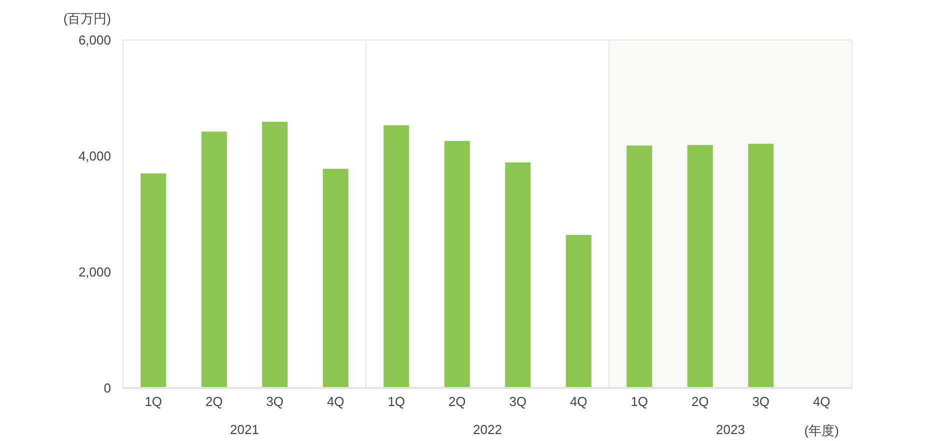 Image resolution: width=930 pixels, height=441 pixels. Describe the element at coordinates (107, 388) in the screenshot. I see `y-tick-label: 0` at that location.